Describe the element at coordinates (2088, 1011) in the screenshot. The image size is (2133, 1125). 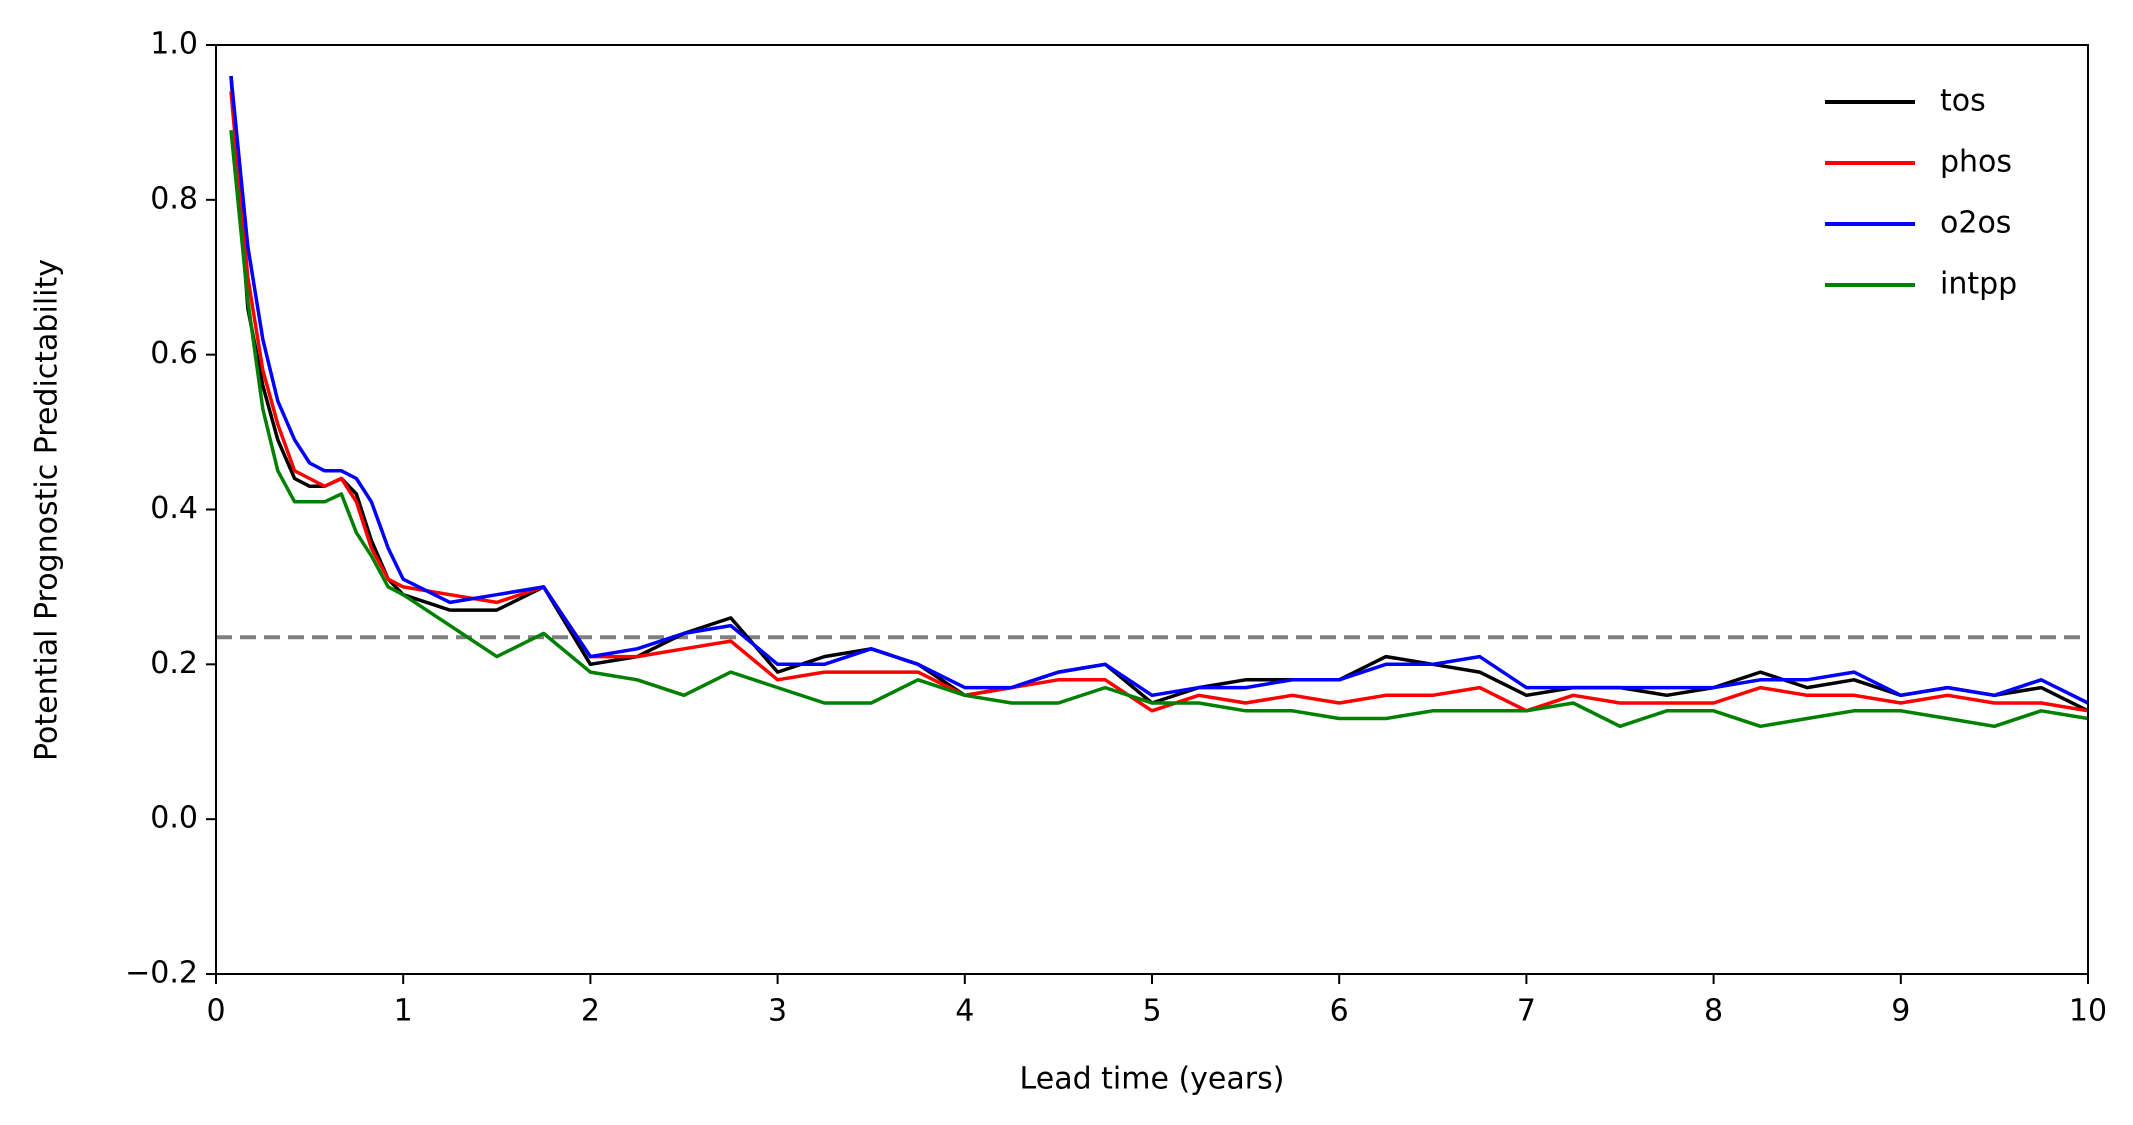
I see `x-tick-label: 10` at that location.